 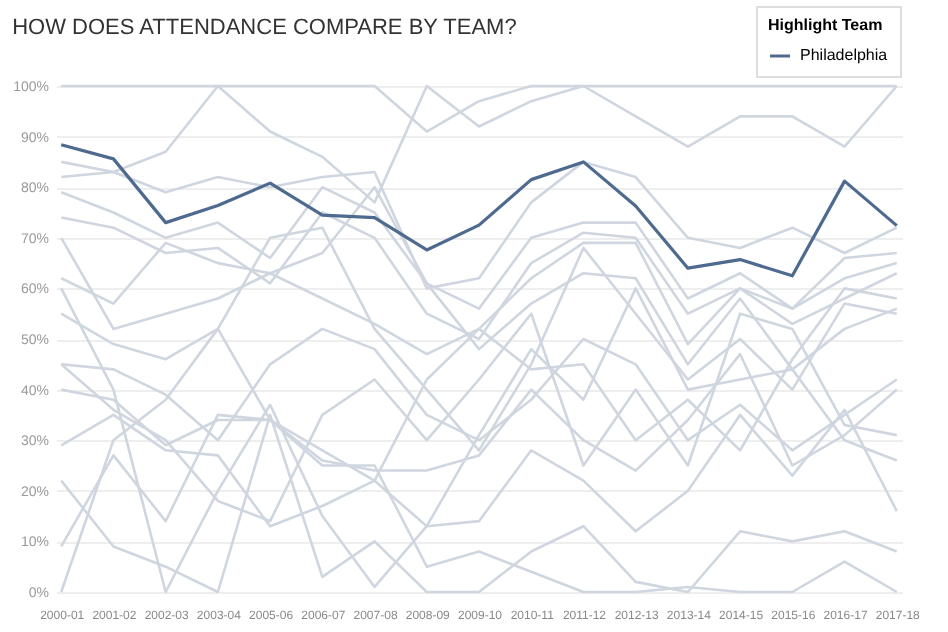 What do you see at coordinates (825, 25) in the screenshot?
I see `legend-title: Highlight Team` at bounding box center [825, 25].